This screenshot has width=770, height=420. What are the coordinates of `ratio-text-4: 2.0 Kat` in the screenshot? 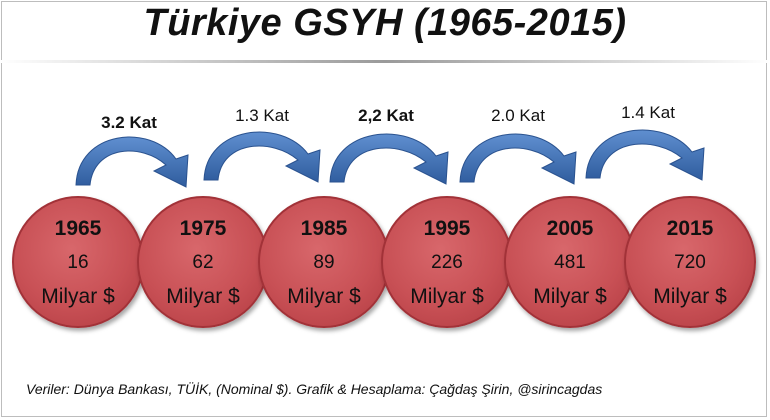 It's located at (518, 115).